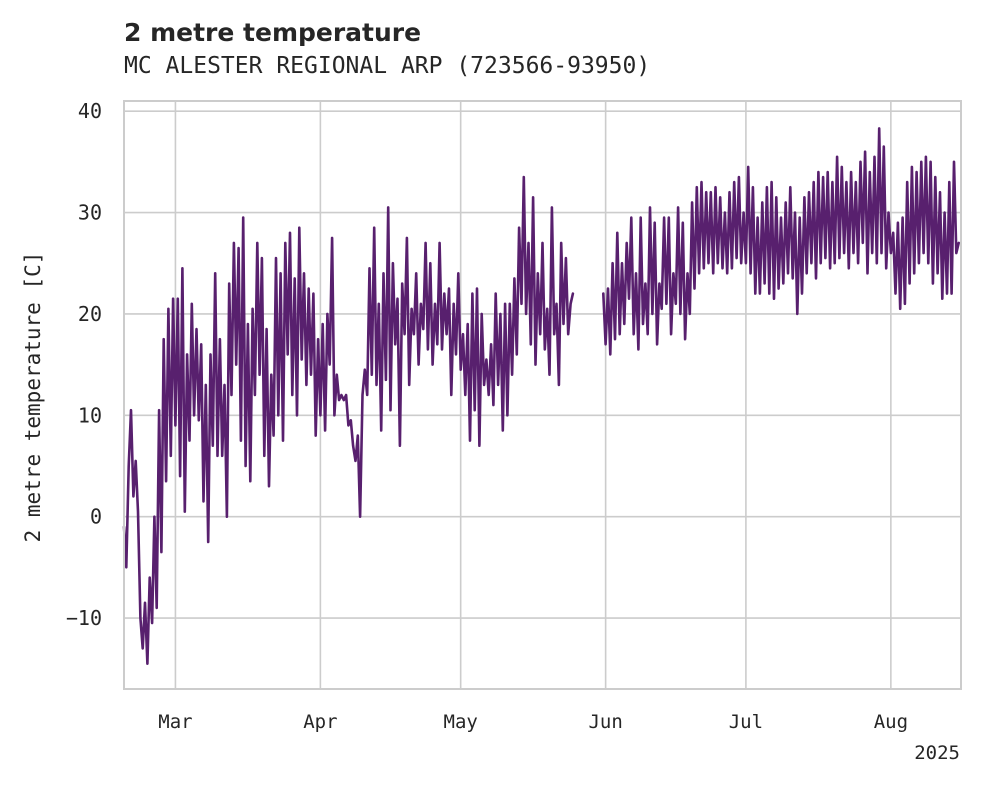 The image size is (981, 785). Describe the element at coordinates (84, 618) in the screenshot. I see `y-tick-label: −10` at that location.